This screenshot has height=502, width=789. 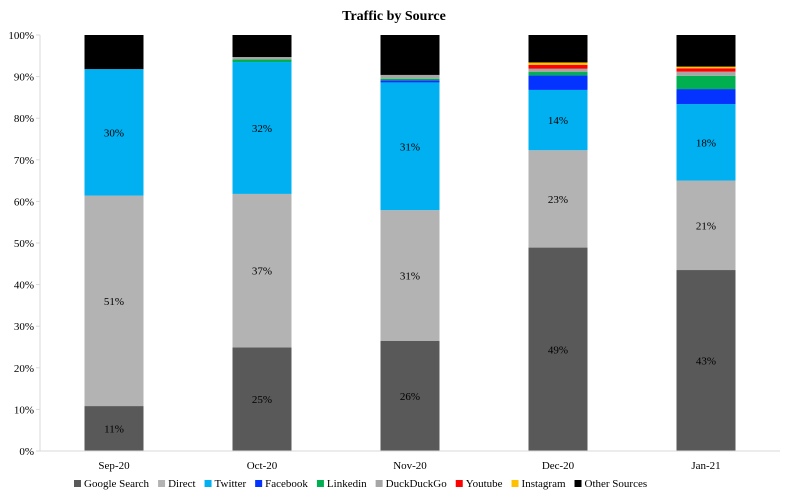 I want to click on data-label: 21%, so click(x=706, y=226).